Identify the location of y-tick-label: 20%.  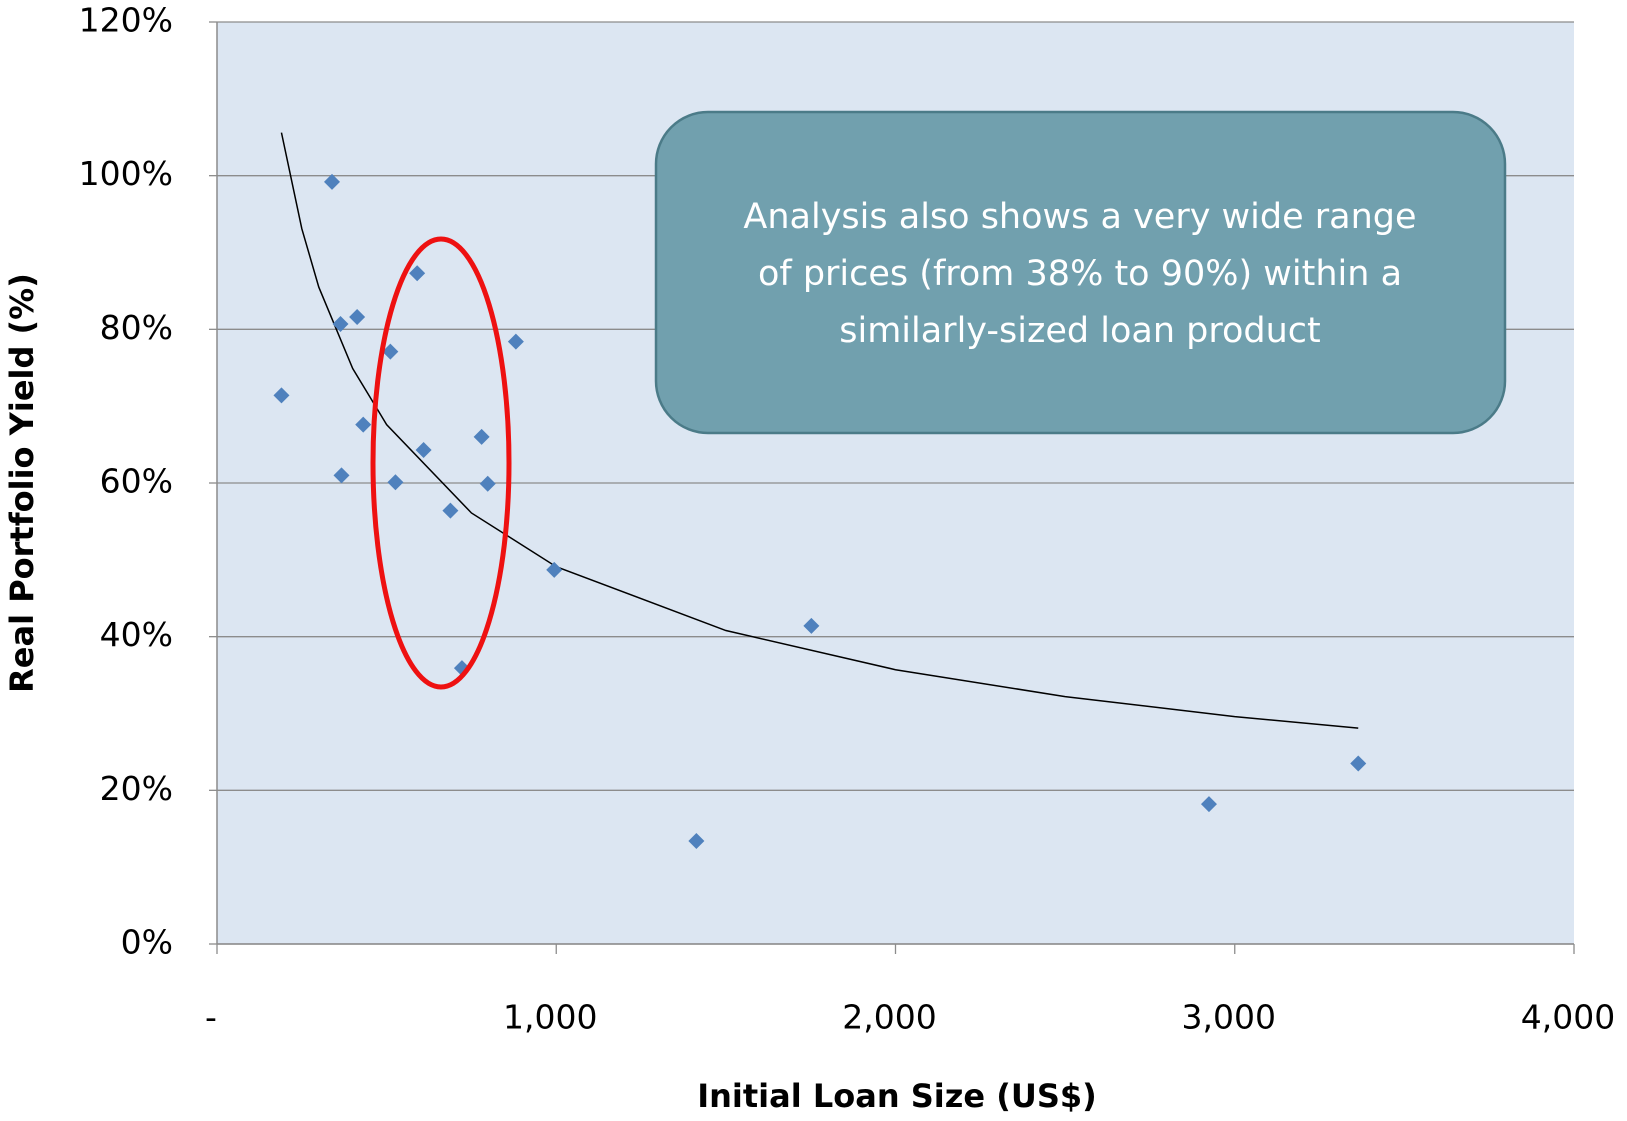
(136, 788).